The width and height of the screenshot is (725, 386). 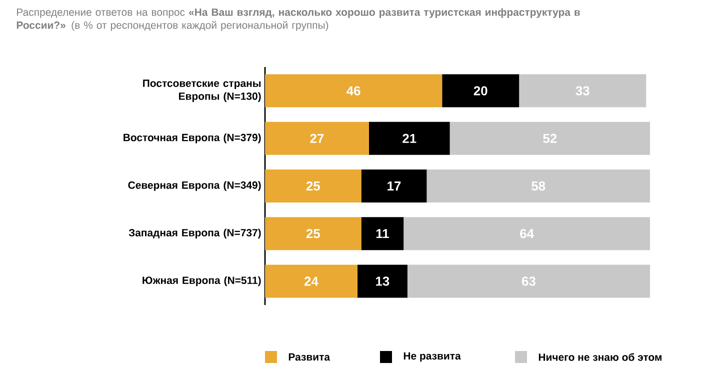 I want to click on y-tick-label: Восточная Европа (N=379), so click(x=192, y=139).